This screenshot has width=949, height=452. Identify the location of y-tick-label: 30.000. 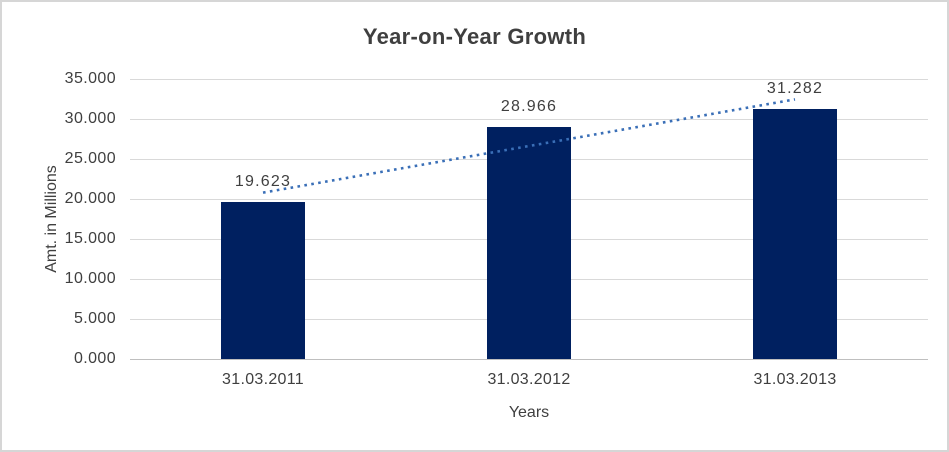
(90, 118).